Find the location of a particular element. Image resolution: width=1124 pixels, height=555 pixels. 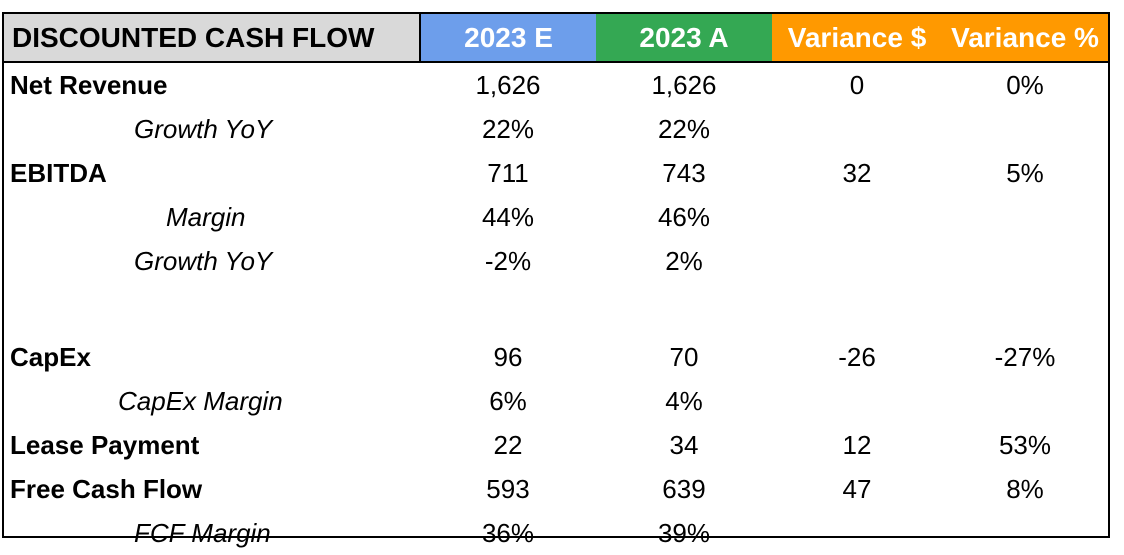

cell-estimate: 22 is located at coordinates (508, 444).